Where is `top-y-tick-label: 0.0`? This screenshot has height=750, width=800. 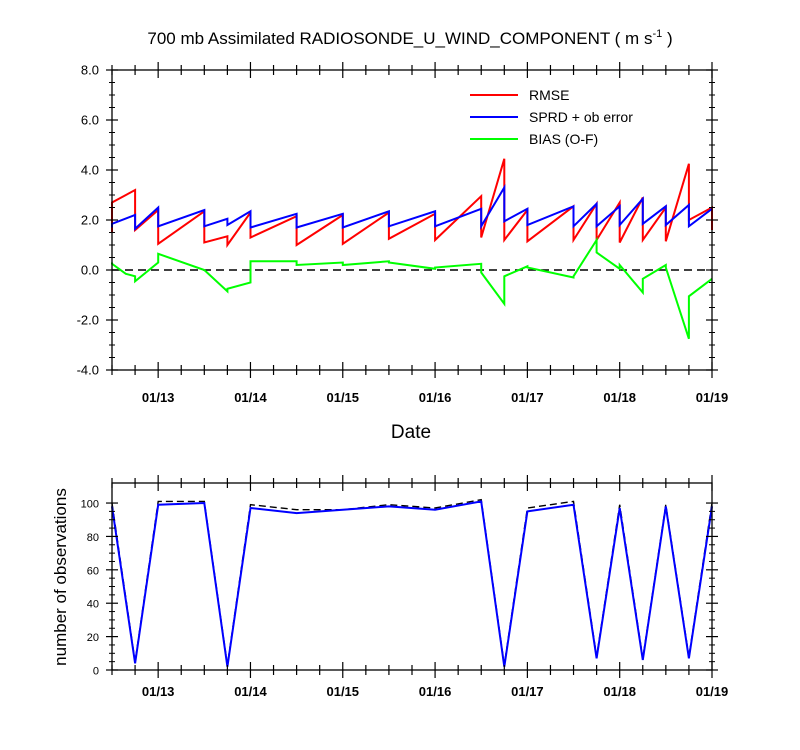 top-y-tick-label: 0.0 is located at coordinates (90, 270).